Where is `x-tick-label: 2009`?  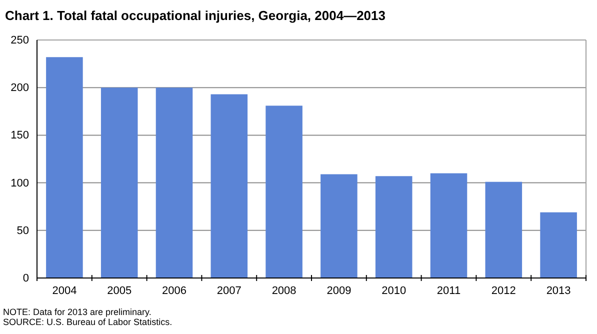
x-tick-label: 2009 is located at coordinates (339, 290).